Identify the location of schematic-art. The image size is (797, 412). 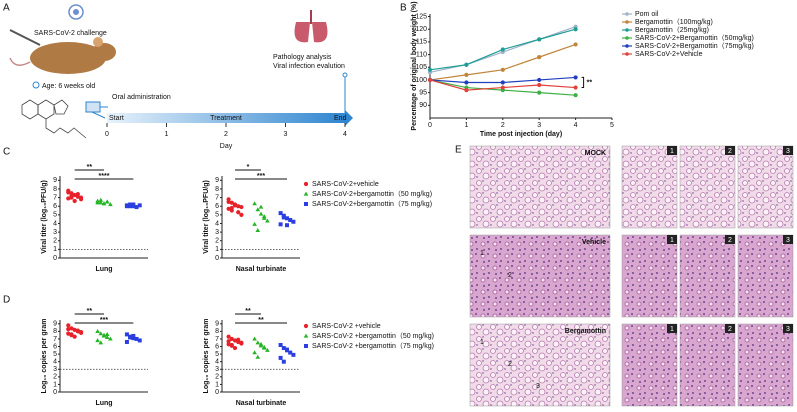
(181, 71).